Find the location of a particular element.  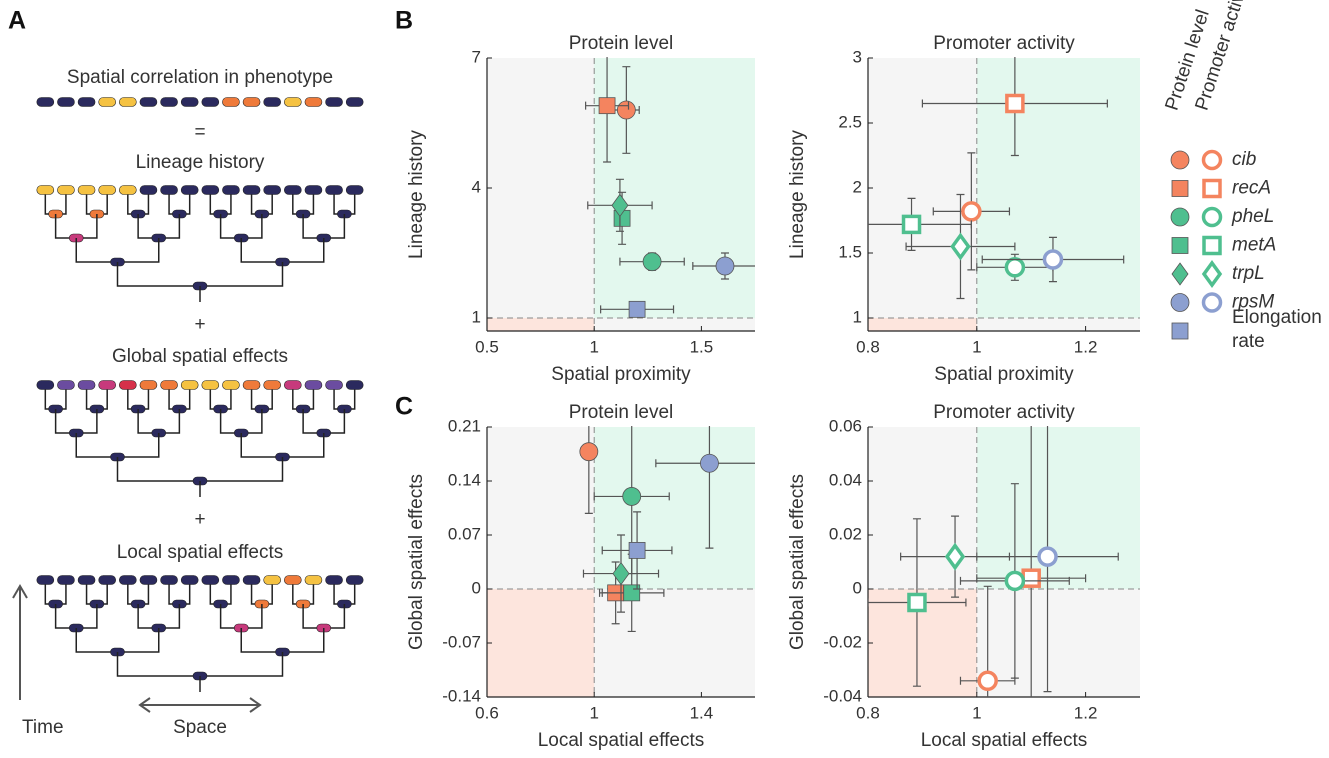

row-label: Global spatial effects is located at coordinates (200, 356).